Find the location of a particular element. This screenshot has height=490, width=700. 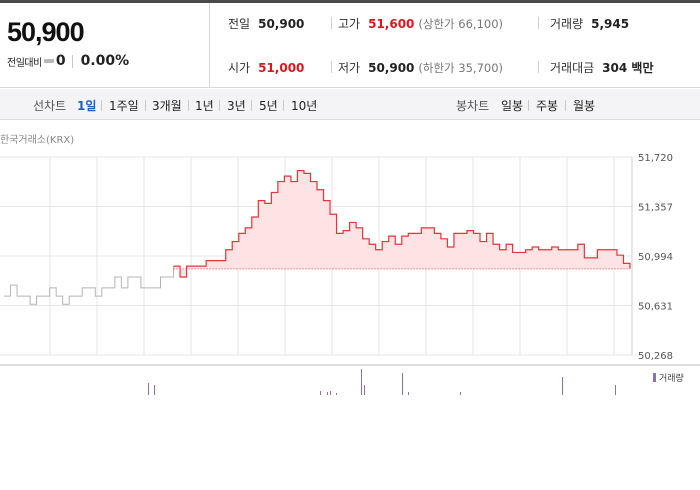

pre-market-line is located at coordinates (89, 285).